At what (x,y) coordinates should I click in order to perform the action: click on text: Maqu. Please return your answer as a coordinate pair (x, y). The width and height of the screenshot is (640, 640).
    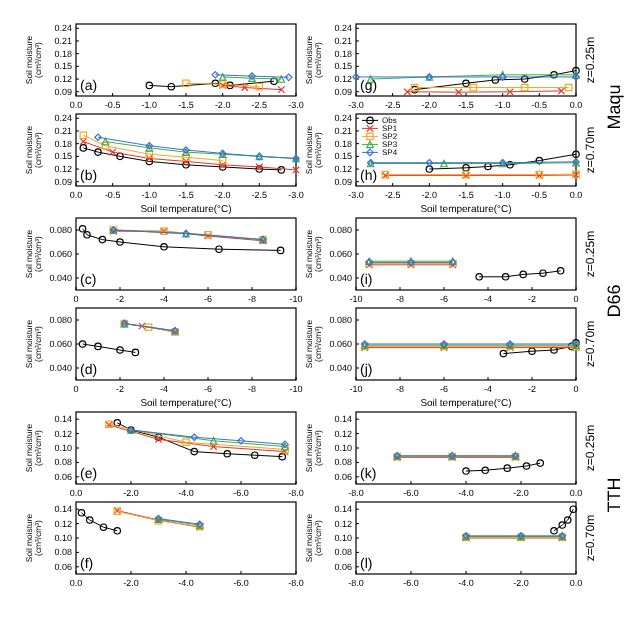
    Looking at the image, I should click on (614, 107).